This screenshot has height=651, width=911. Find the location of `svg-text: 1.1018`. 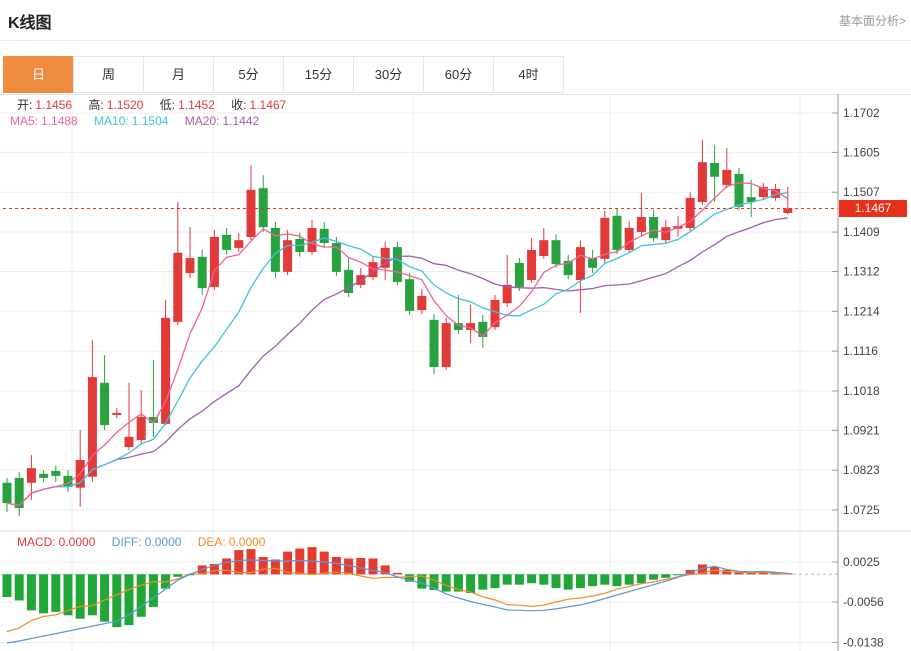

svg-text: 1.1018 is located at coordinates (861, 391).